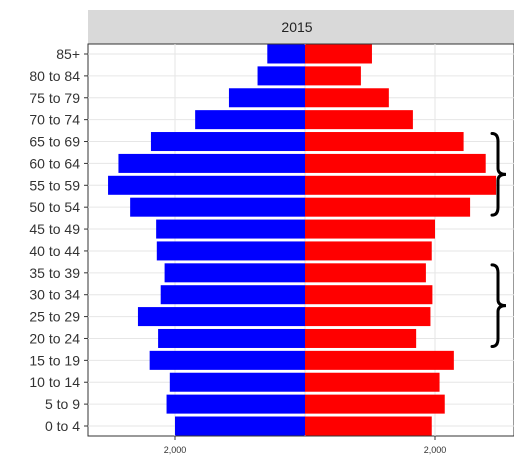  What do you see at coordinates (54, 360) in the screenshot?
I see `category-label: 15 to 19` at bounding box center [54, 360].